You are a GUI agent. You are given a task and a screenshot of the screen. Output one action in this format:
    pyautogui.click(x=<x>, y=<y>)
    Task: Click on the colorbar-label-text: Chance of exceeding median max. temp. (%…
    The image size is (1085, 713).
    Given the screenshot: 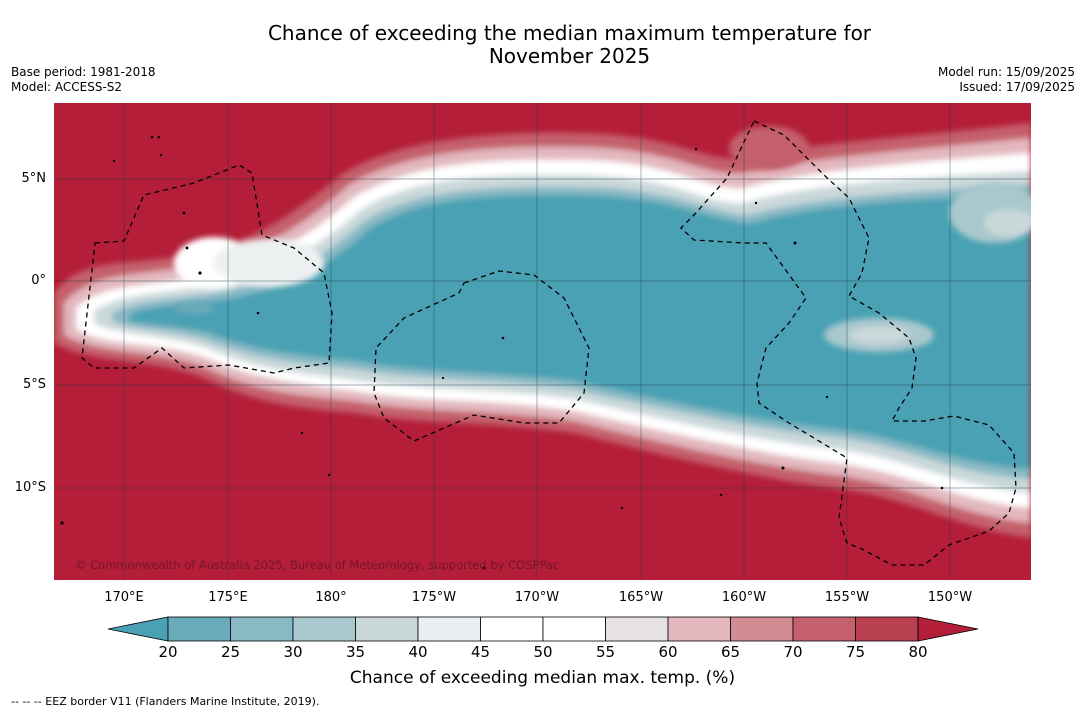 What is the action you would take?
    pyautogui.click(x=542, y=678)
    